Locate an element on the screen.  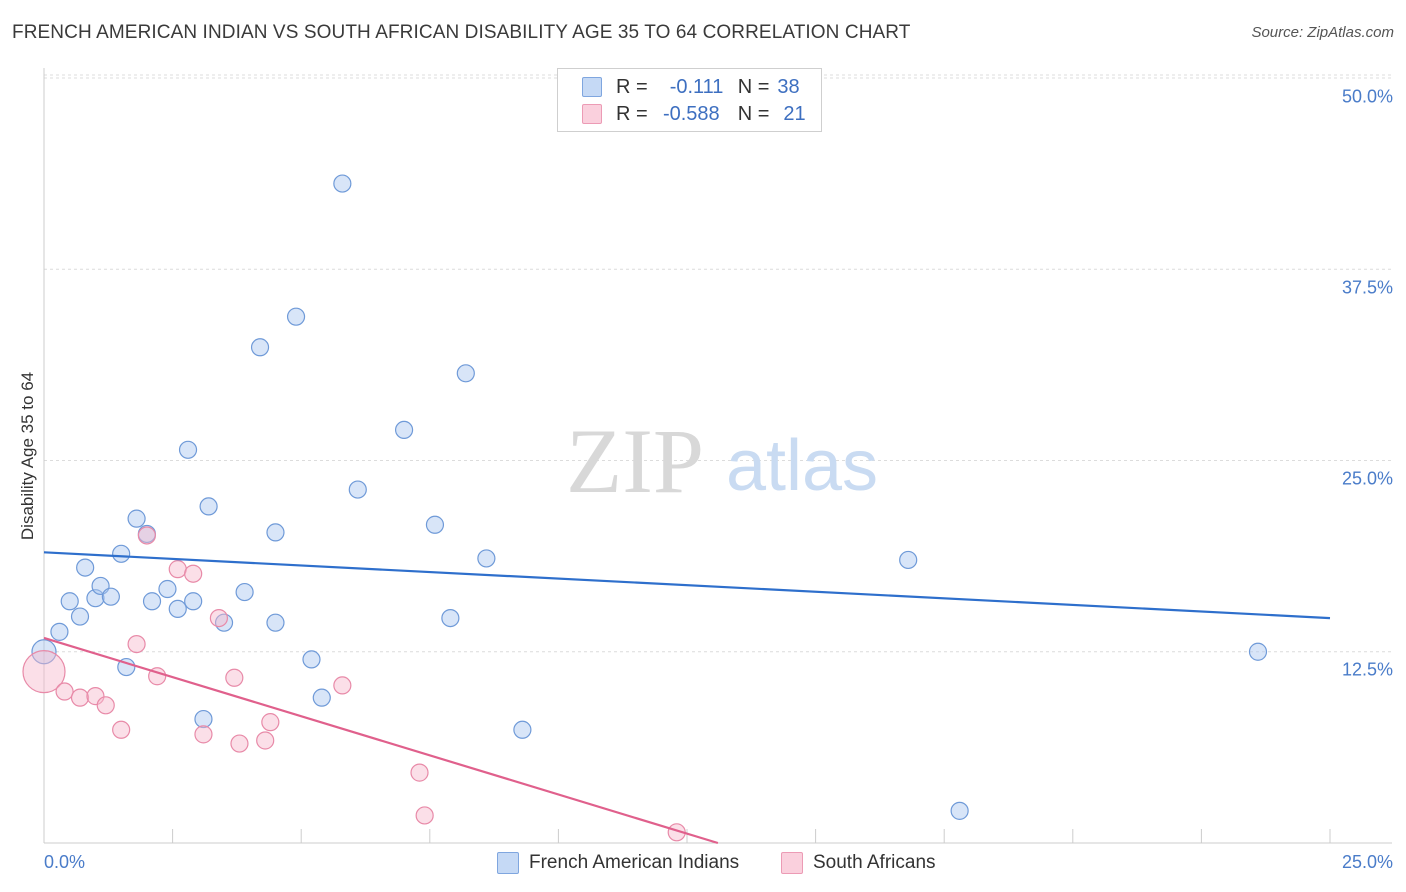
legend-r-value: -0.111 is located at coordinates (696, 86).